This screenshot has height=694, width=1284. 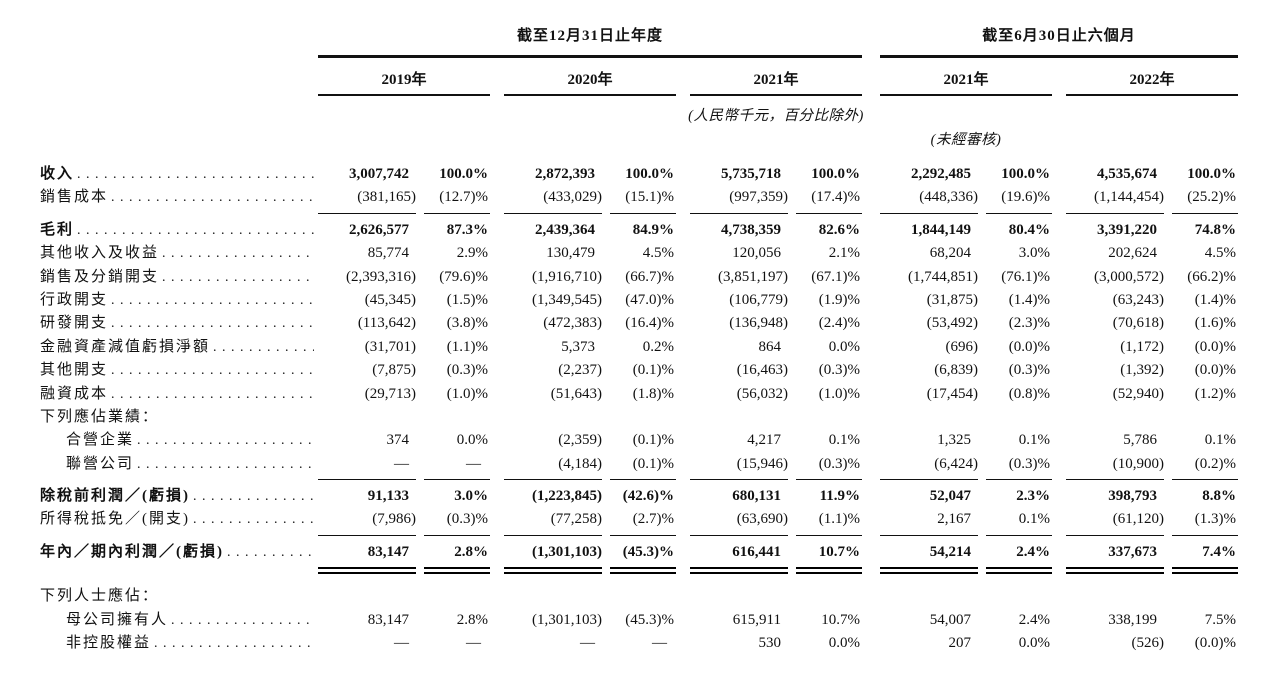 I want to click on amount-value: (15,946), so click(x=739, y=467).